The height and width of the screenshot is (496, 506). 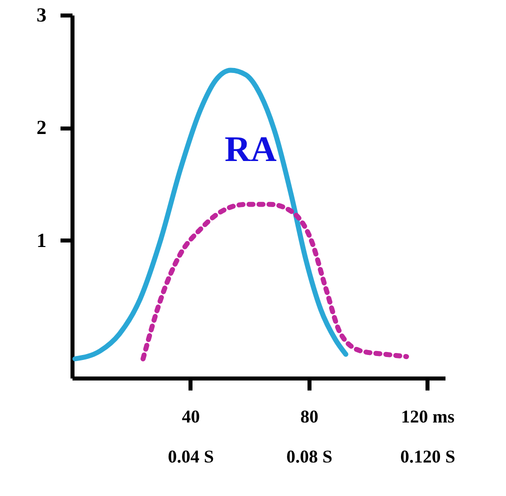 What do you see at coordinates (41, 15) in the screenshot?
I see `y-tick-label: 3` at bounding box center [41, 15].